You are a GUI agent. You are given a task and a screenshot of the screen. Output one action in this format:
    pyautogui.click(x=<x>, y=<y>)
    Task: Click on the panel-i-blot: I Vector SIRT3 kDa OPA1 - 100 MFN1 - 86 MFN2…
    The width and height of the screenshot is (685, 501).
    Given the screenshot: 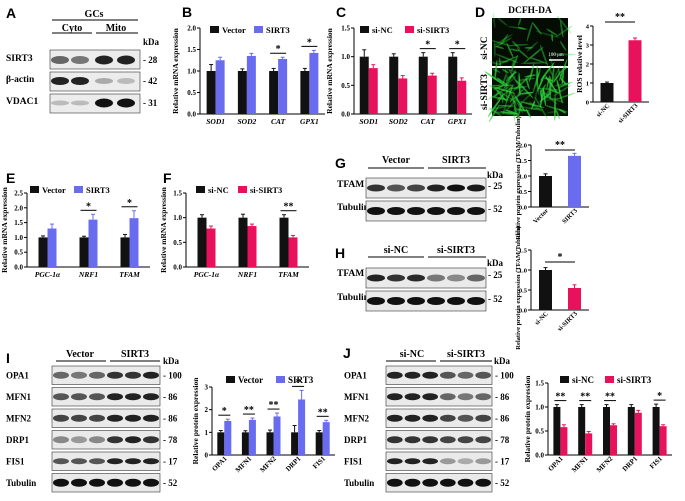 What is the action you would take?
    pyautogui.click(x=94, y=421)
    